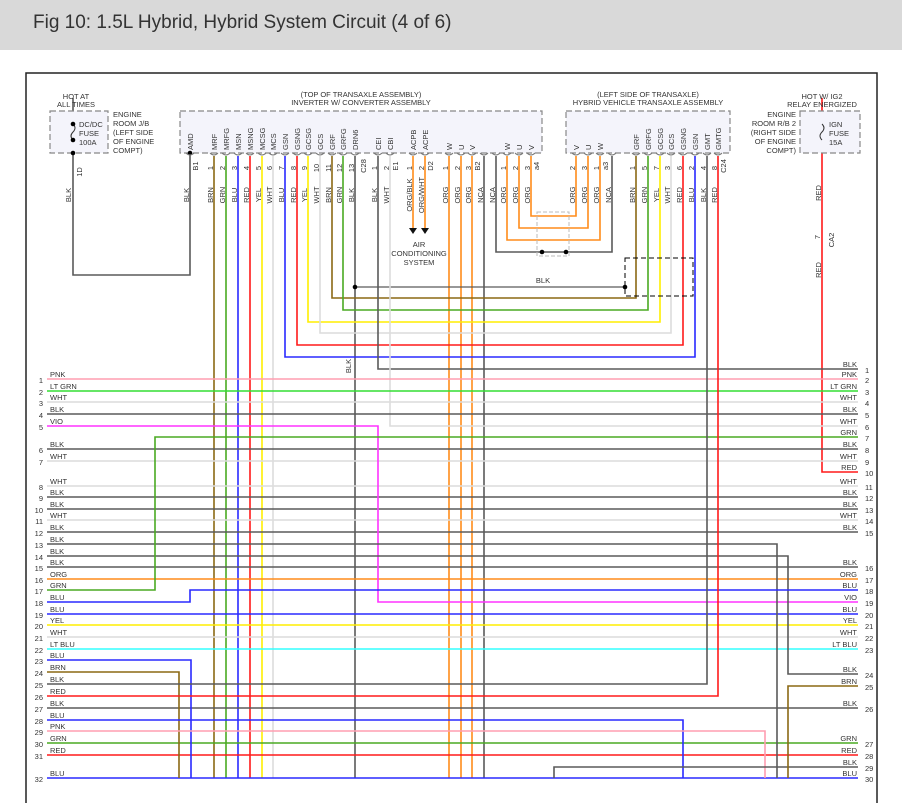 The width and height of the screenshot is (902, 803). Describe the element at coordinates (378, 143) in the screenshot. I see `pin-name: CEI` at that location.